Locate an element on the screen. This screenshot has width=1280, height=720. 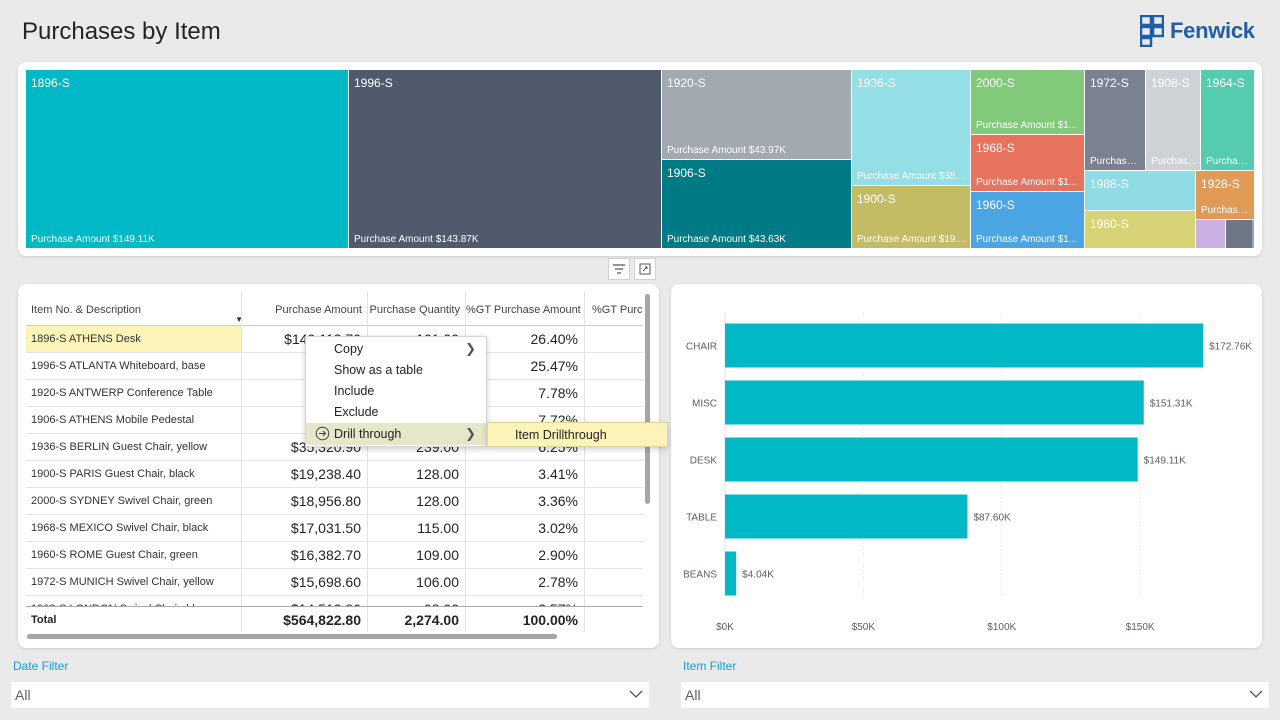
treemap-tile-label: 1964-S is located at coordinates (1225, 83).